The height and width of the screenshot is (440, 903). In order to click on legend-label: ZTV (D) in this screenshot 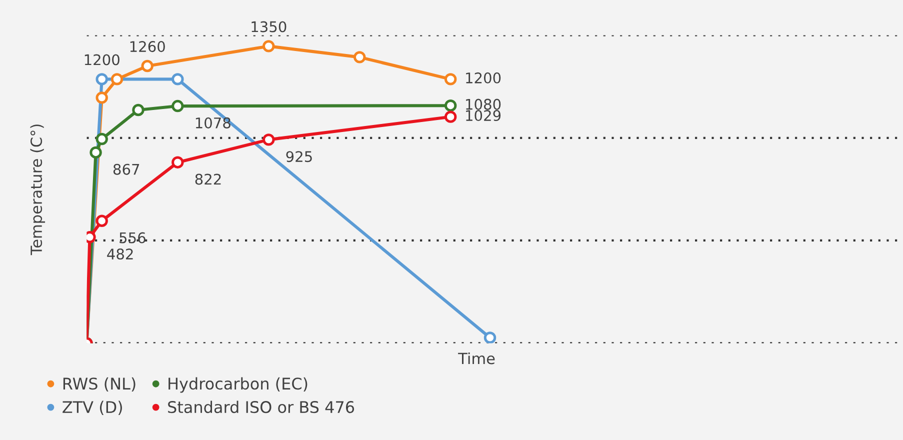, I will do `click(92, 407)`.